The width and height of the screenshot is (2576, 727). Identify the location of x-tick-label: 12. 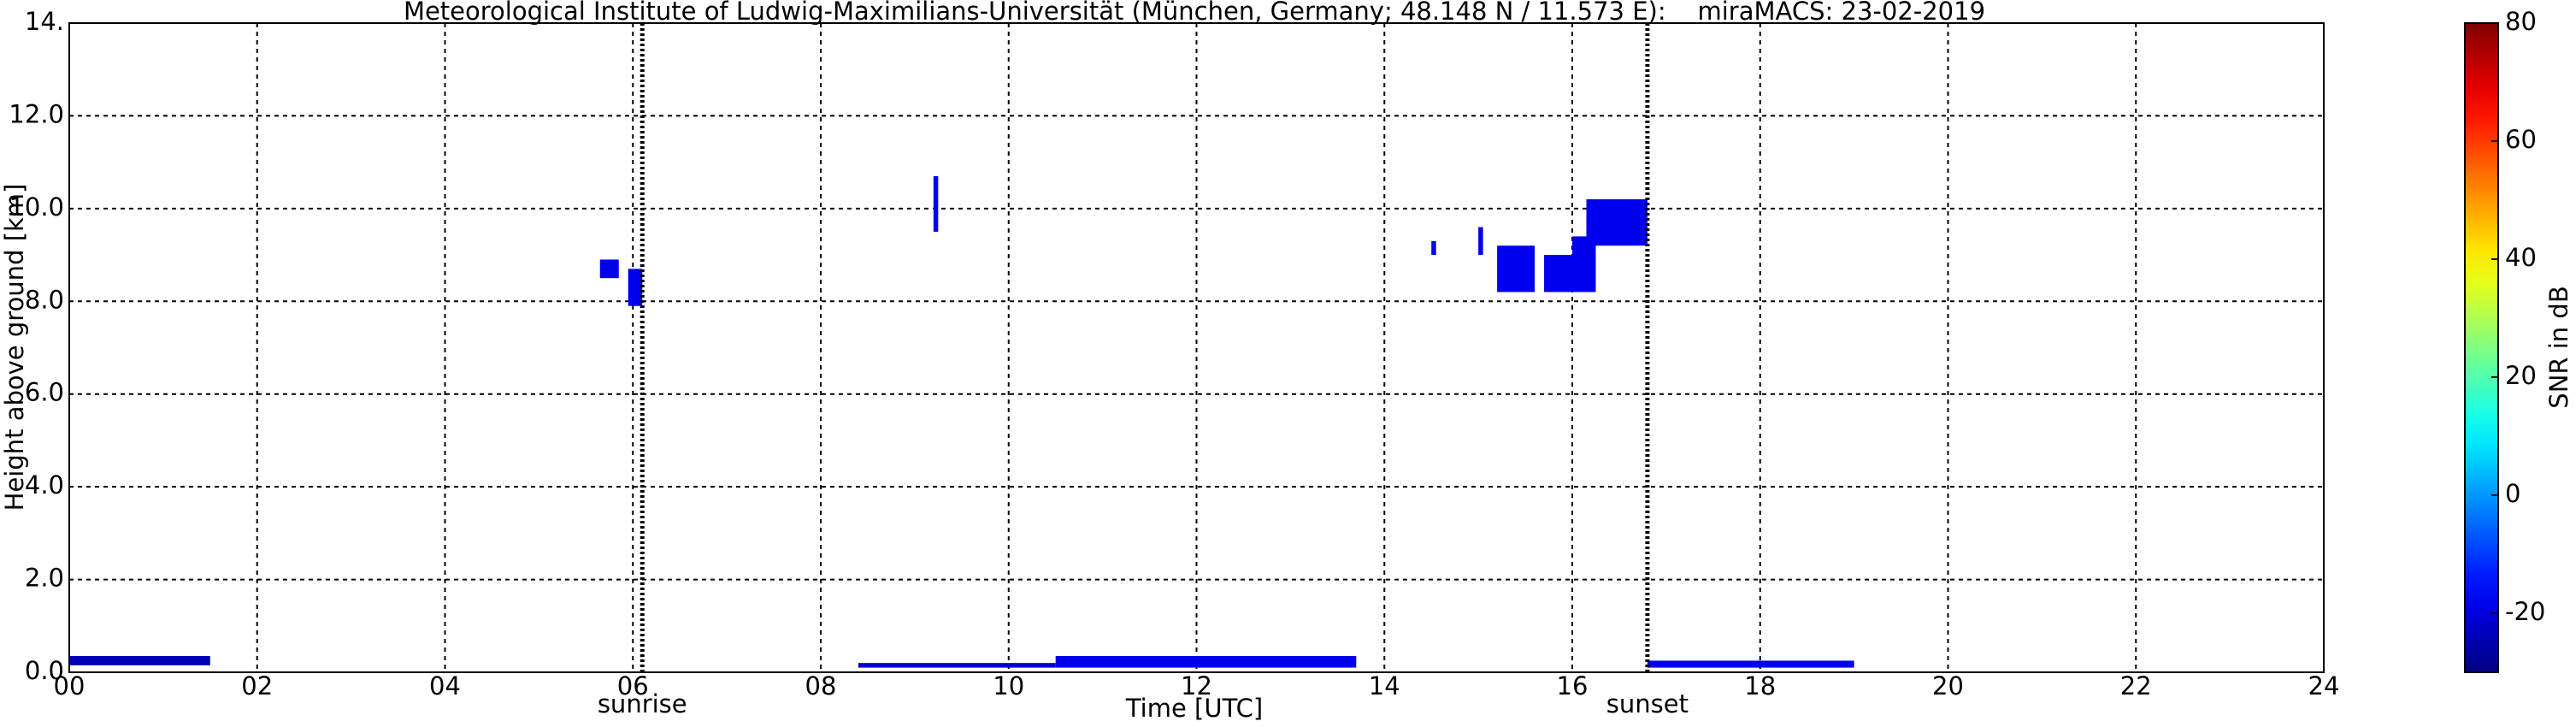
(1196, 685).